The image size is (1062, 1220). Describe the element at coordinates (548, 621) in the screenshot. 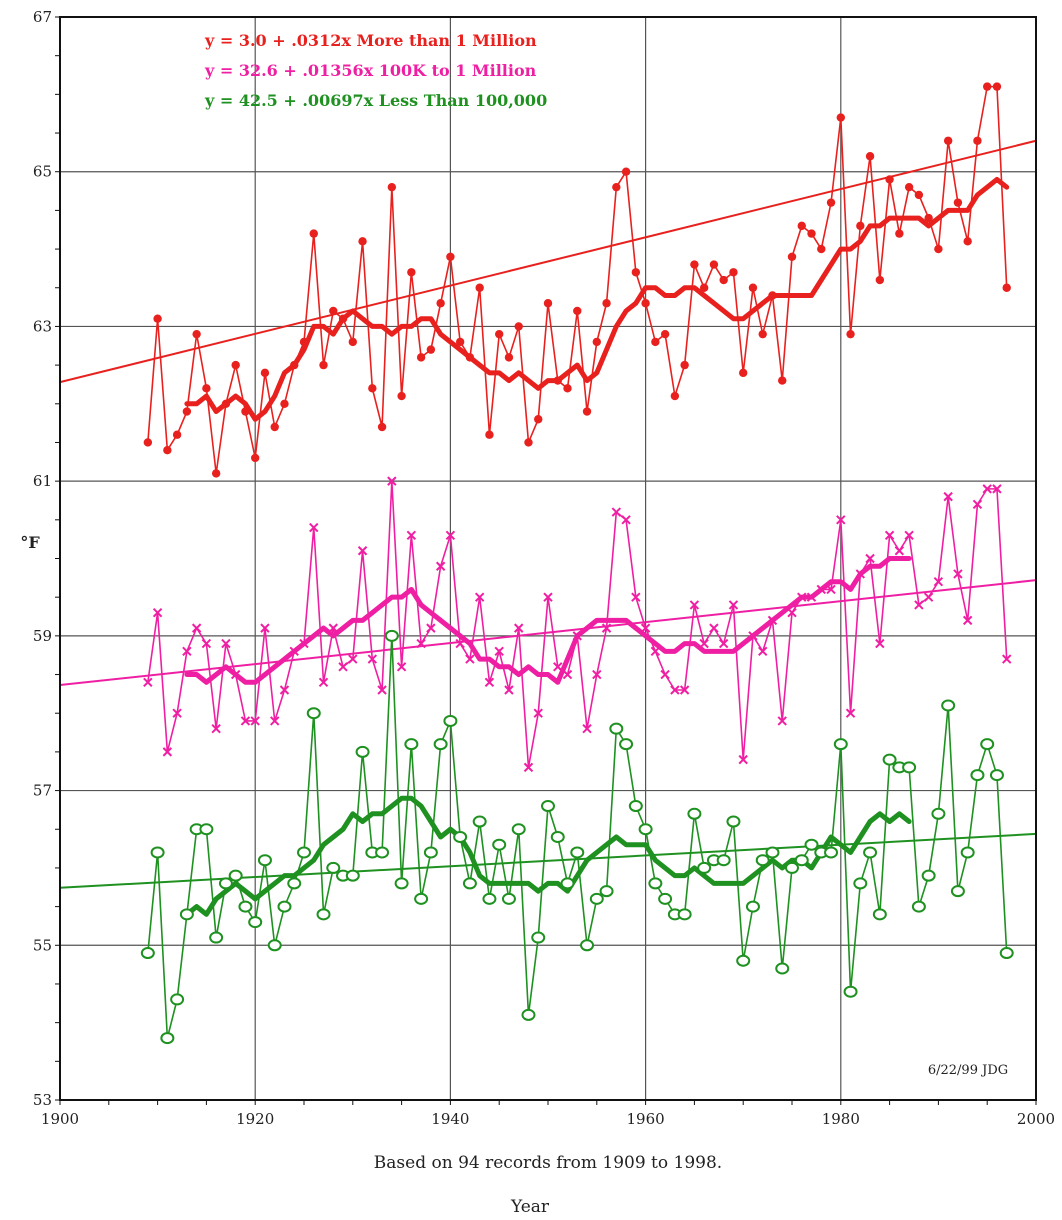

I see `moving-average-line` at that location.